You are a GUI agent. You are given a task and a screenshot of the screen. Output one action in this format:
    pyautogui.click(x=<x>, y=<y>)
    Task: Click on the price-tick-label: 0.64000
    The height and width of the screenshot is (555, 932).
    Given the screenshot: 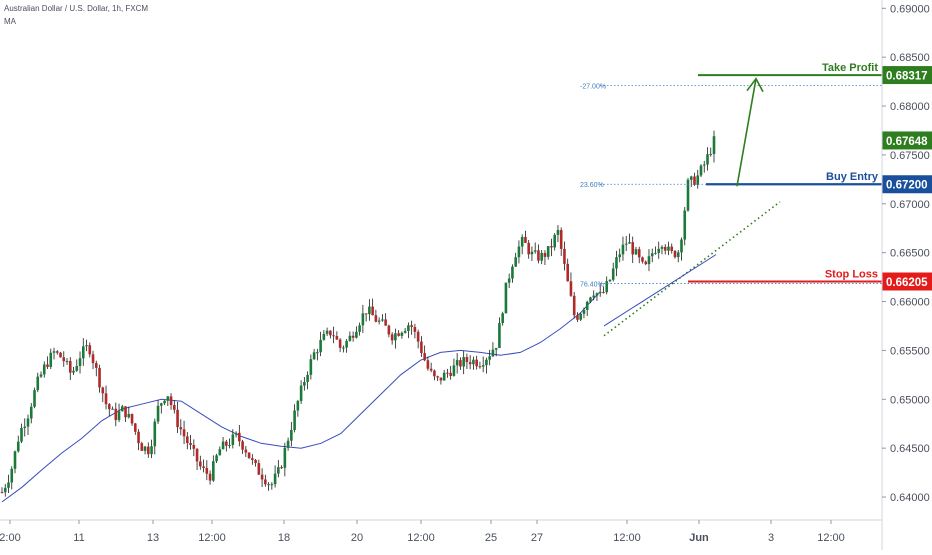 What is the action you would take?
    pyautogui.click(x=910, y=498)
    